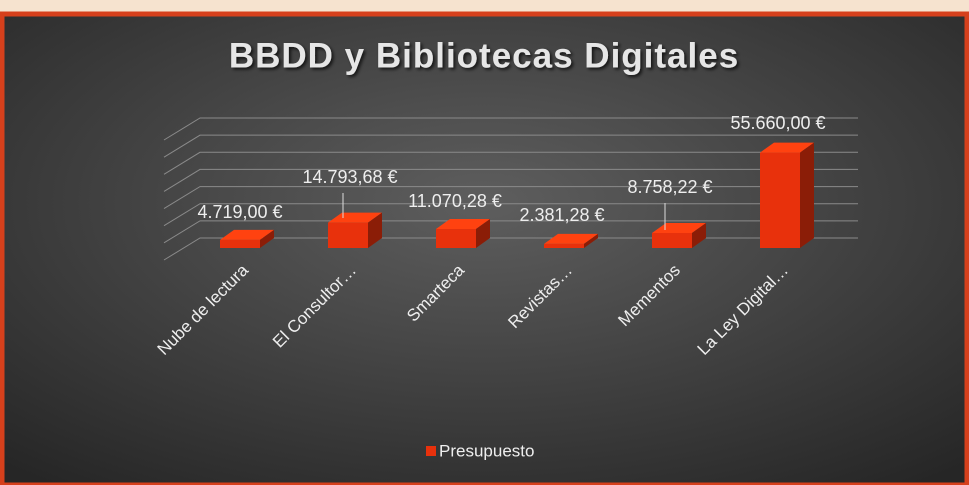 The width and height of the screenshot is (969, 485). Describe the element at coordinates (561, 215) in the screenshot. I see `data-label: 2.381,28 €` at that location.